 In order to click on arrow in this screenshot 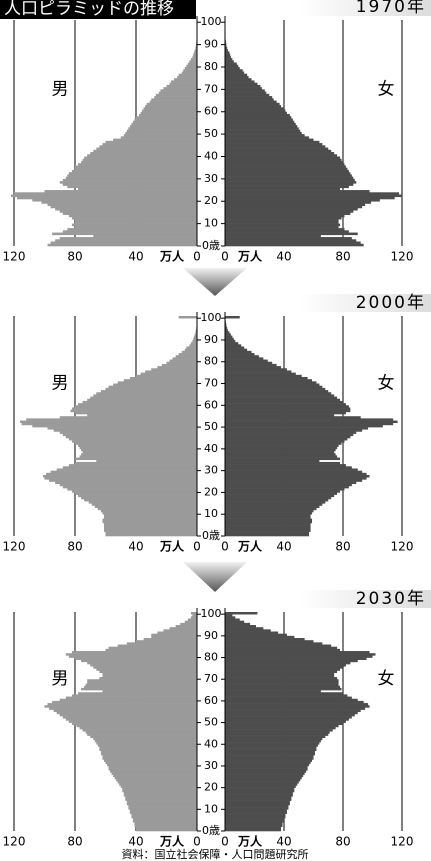, I will do `click(215, 577)`.